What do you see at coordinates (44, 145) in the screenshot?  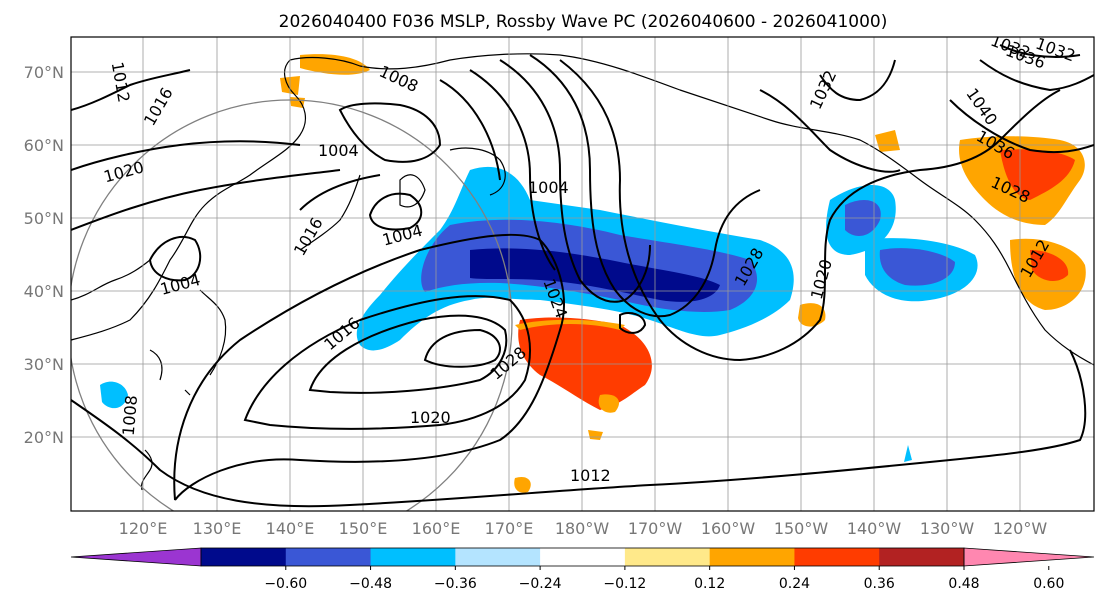 I see `lat-label: 60°N` at bounding box center [44, 145].